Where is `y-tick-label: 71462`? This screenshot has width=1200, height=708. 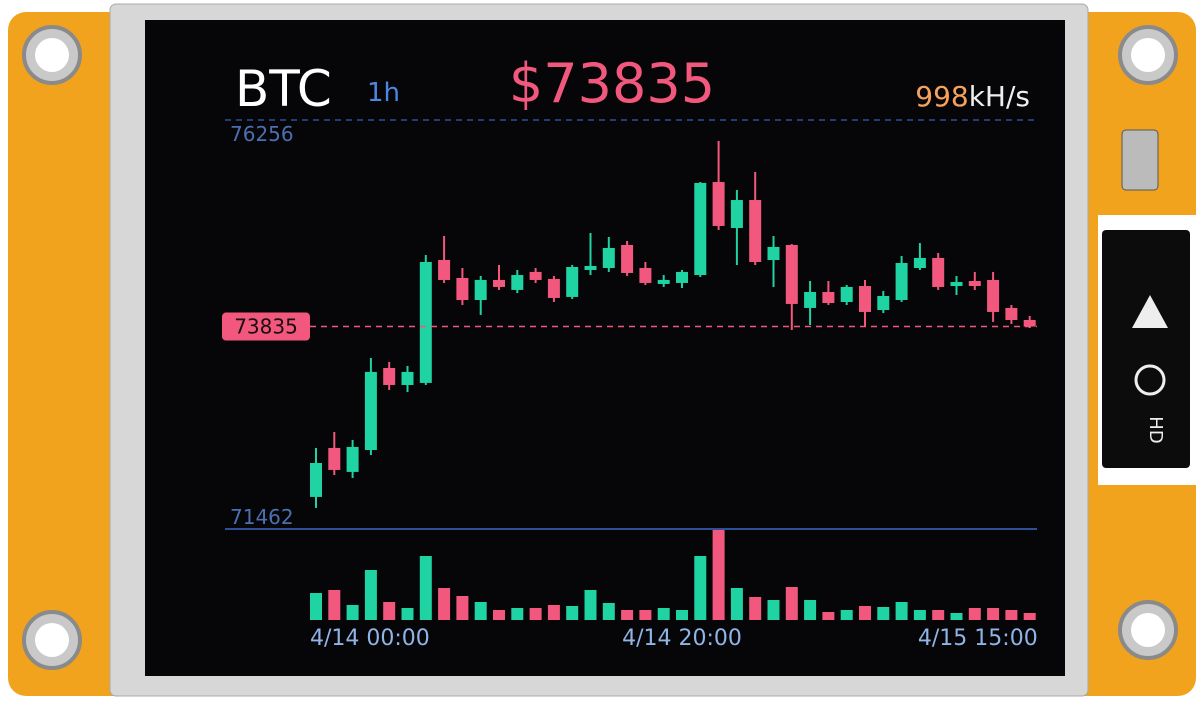
y-tick-label: 71462 is located at coordinates (262, 517).